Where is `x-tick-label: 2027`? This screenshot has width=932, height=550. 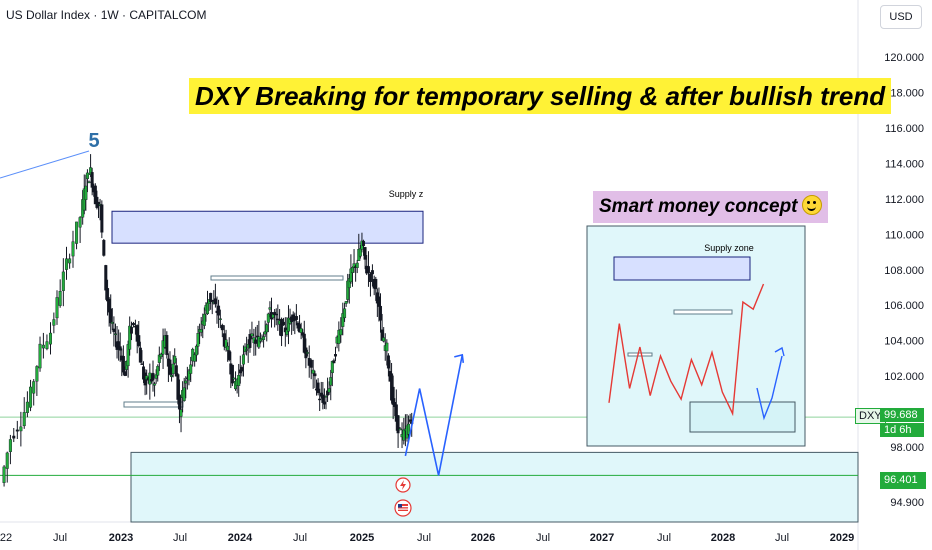
x-tick-label: 2027 is located at coordinates (602, 538).